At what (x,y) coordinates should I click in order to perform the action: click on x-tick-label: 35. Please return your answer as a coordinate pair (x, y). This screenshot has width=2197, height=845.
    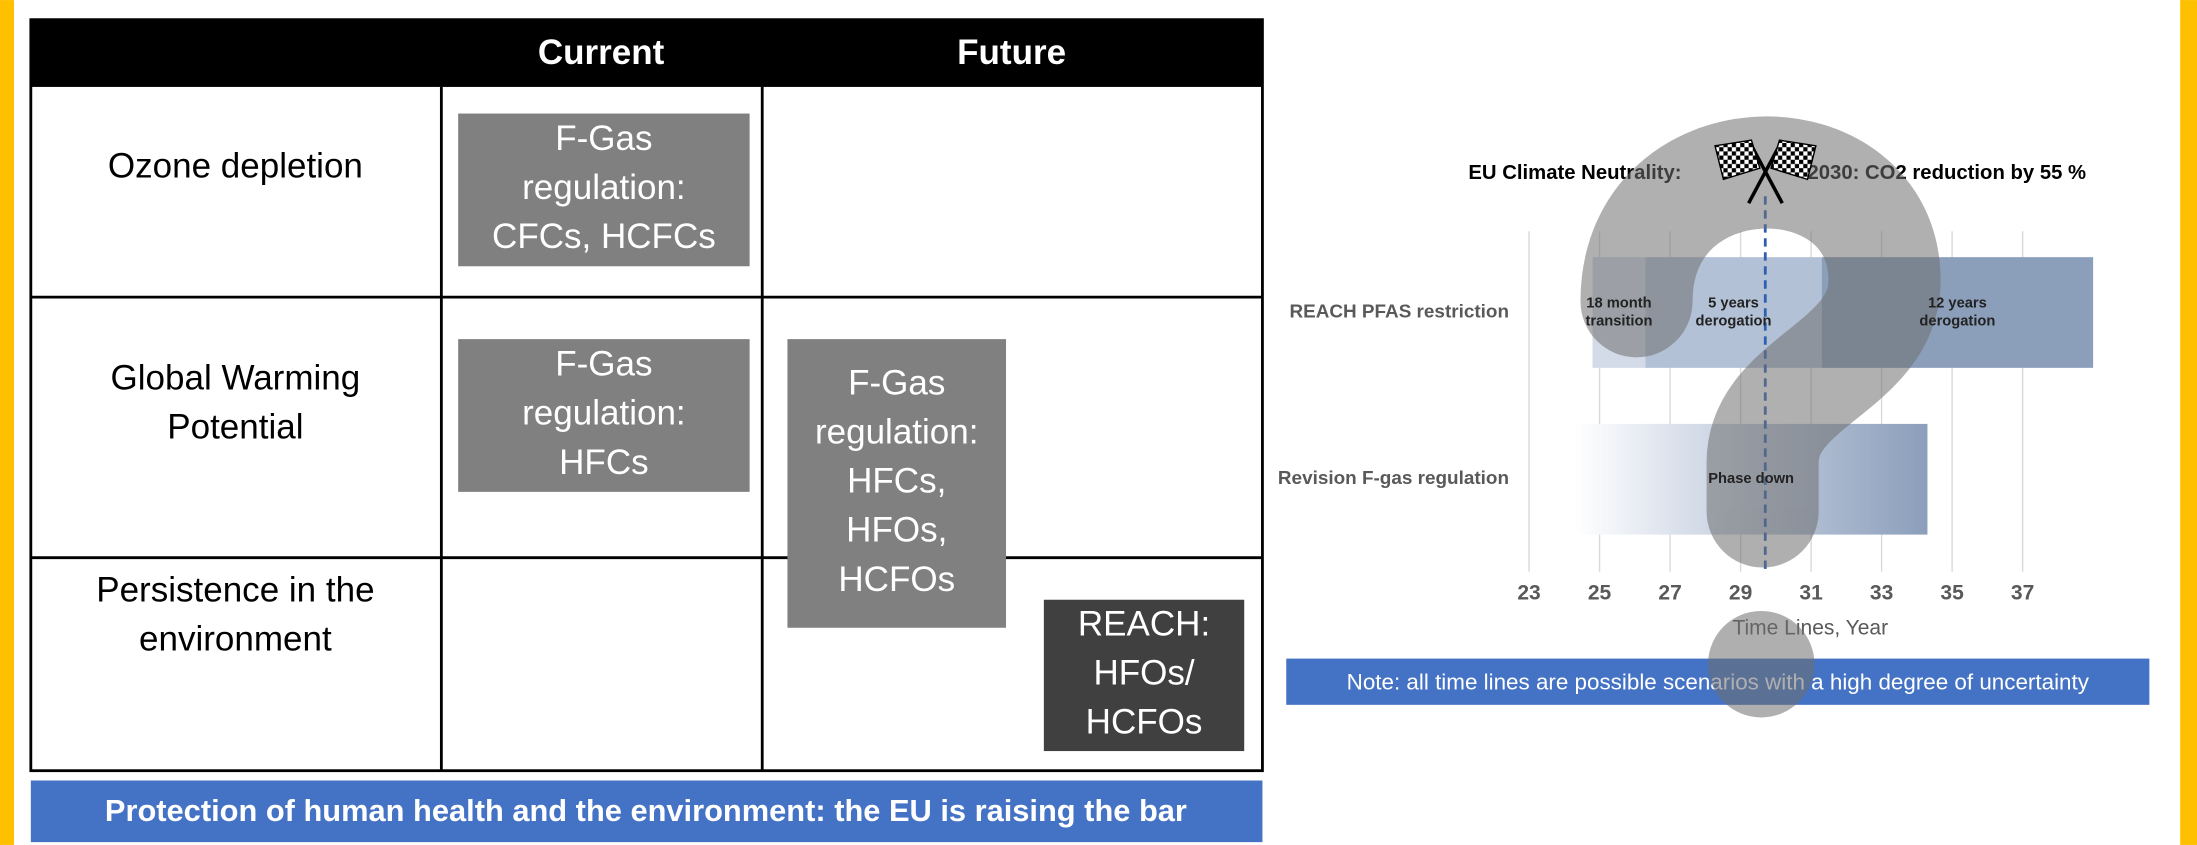
    Looking at the image, I should click on (1952, 593).